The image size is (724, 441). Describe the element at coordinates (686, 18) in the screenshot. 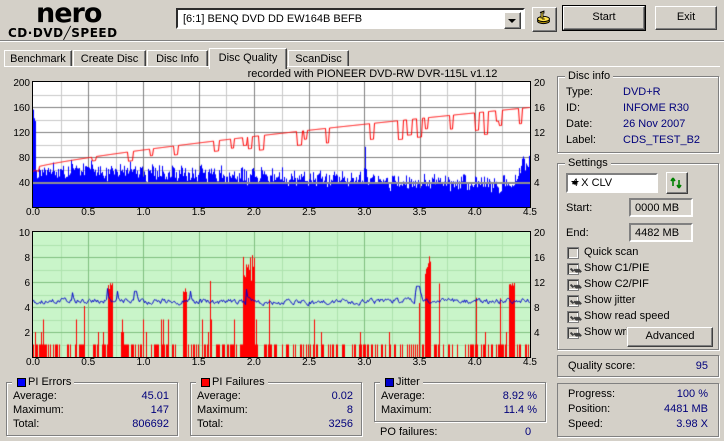

I see `exit-button: Exit` at that location.